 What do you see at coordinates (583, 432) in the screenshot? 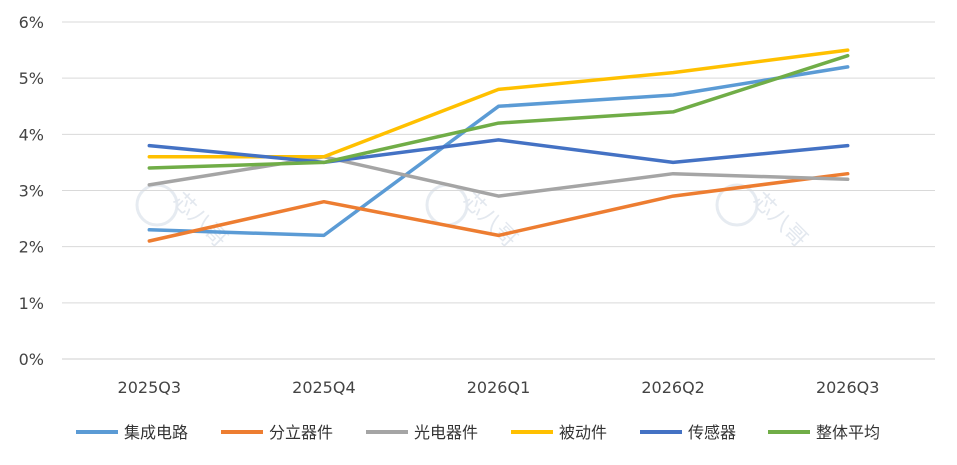
I see `legend-label: 被动件` at bounding box center [583, 432].